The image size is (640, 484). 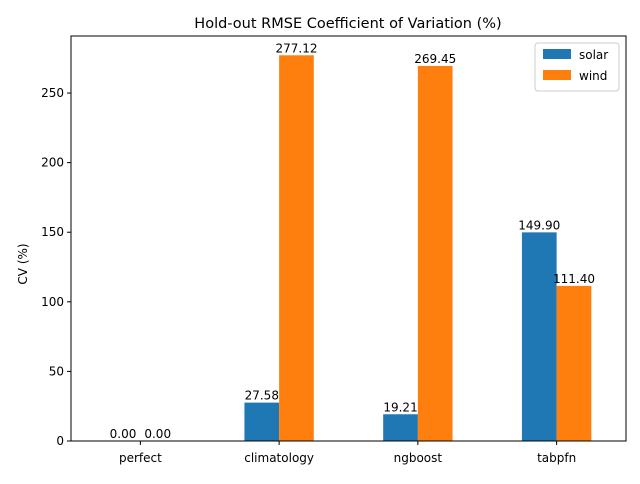 What do you see at coordinates (400, 427) in the screenshot?
I see `bar-solar-ngboost` at bounding box center [400, 427].